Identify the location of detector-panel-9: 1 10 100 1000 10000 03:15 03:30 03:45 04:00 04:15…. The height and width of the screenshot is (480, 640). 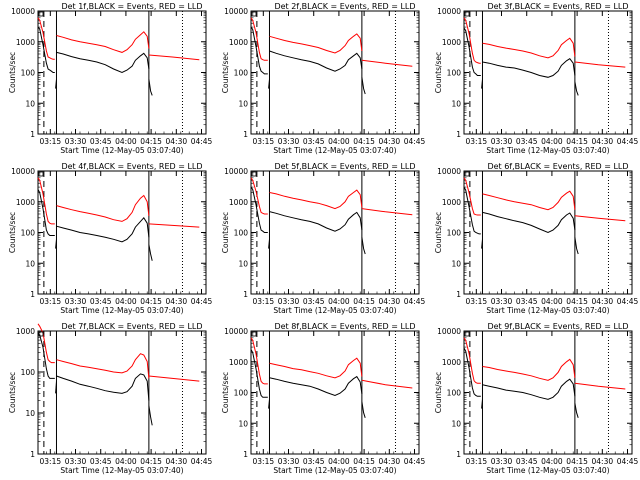
(536, 398).